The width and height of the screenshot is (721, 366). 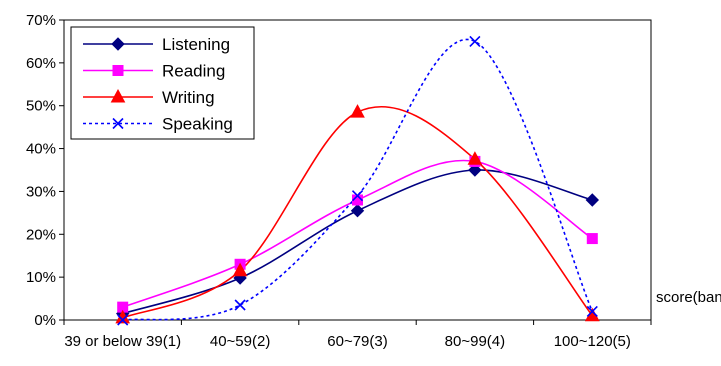 What do you see at coordinates (41, 234) in the screenshot?
I see `y-tick-label: 20%` at bounding box center [41, 234].